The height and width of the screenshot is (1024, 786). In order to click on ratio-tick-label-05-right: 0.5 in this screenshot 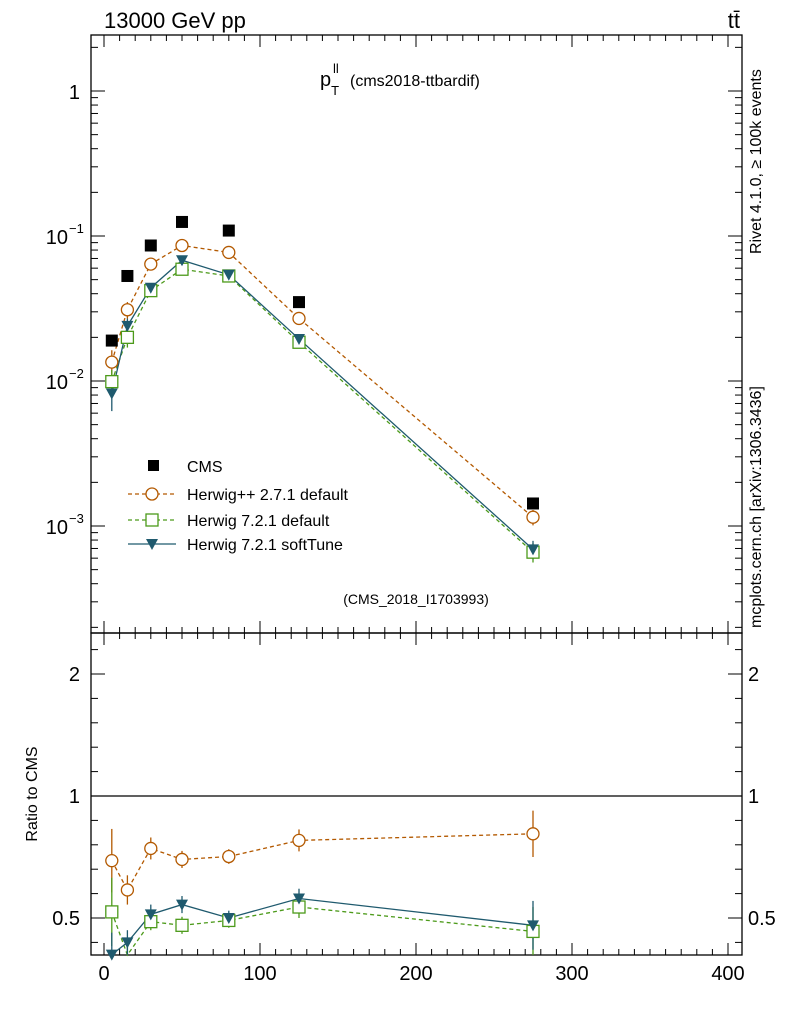, I will do `click(762, 919)`.